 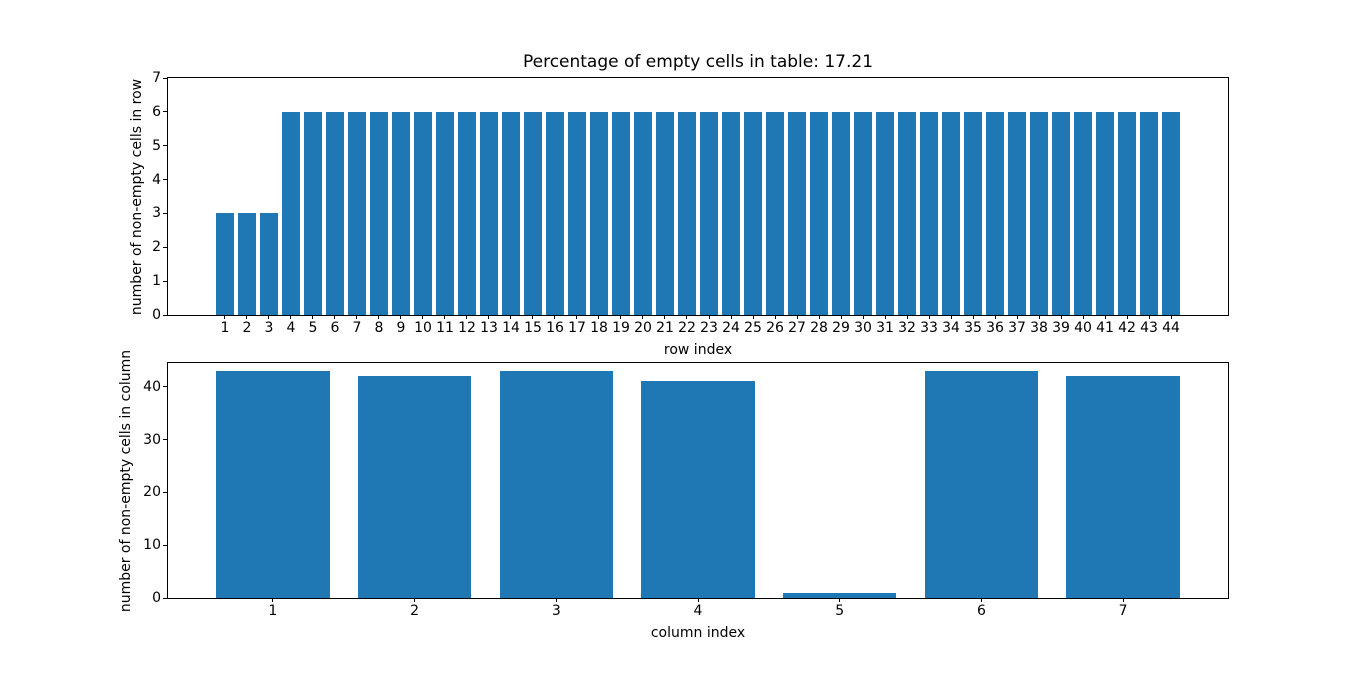 I want to click on column-chart-y-axis-label: number of non-empty cells in column, so click(x=126, y=481).